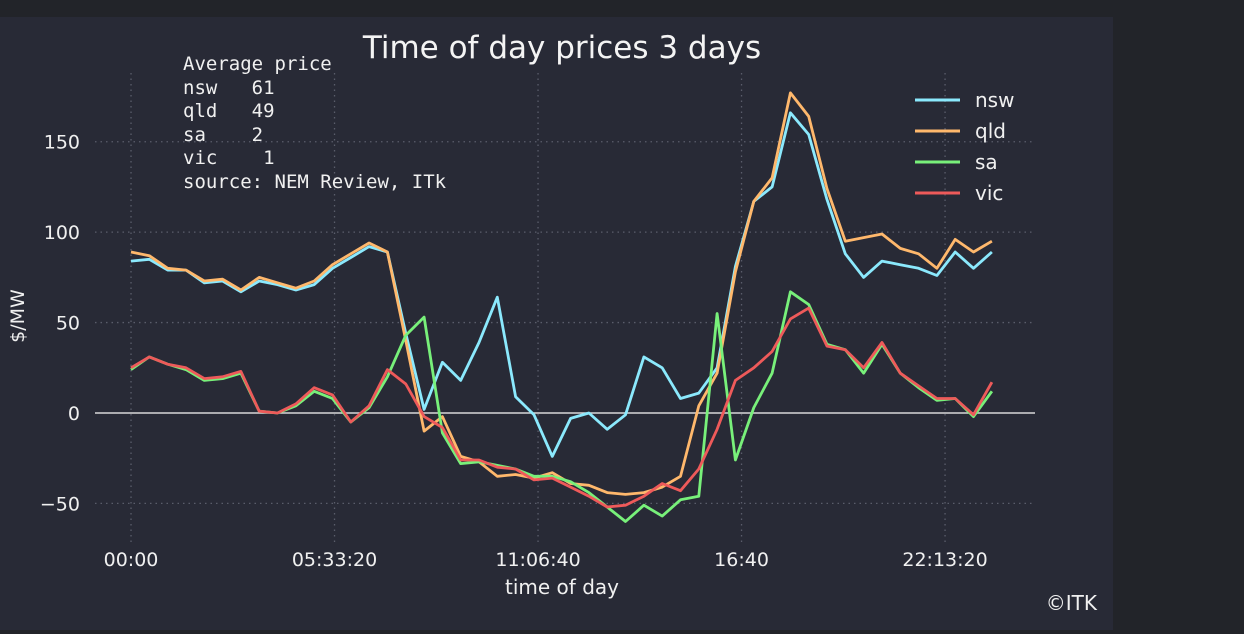  Describe the element at coordinates (131, 560) in the screenshot. I see `x-tick-label: 00:00` at that location.